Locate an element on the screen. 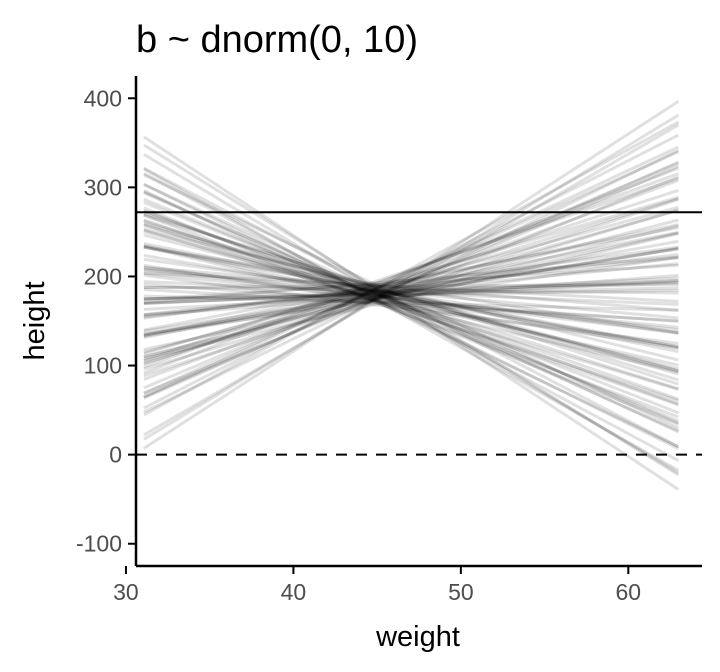 The image size is (720, 672). y-tick-label: 200 is located at coordinates (103, 276).